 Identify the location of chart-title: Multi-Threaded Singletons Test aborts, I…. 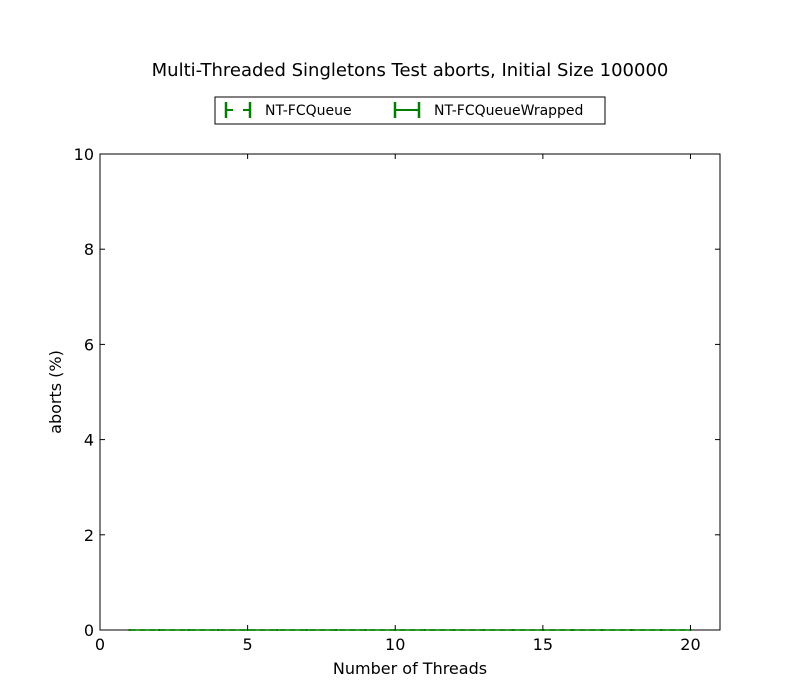
(410, 70).